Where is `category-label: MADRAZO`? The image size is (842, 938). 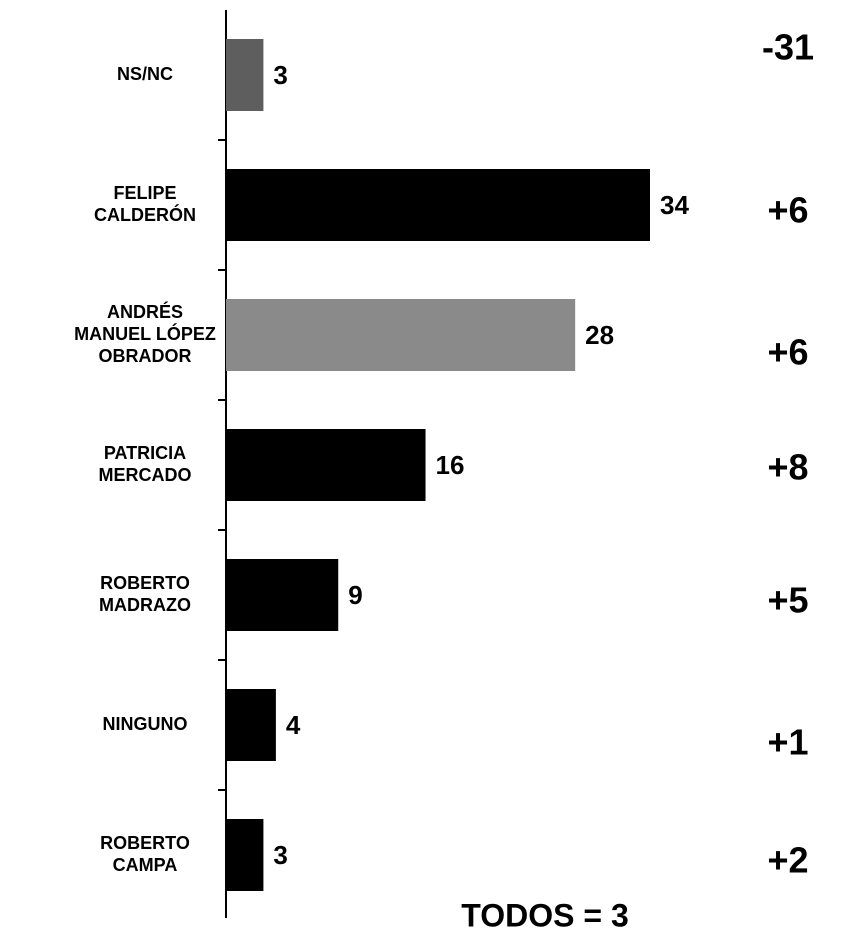 category-label: MADRAZO is located at coordinates (145, 605).